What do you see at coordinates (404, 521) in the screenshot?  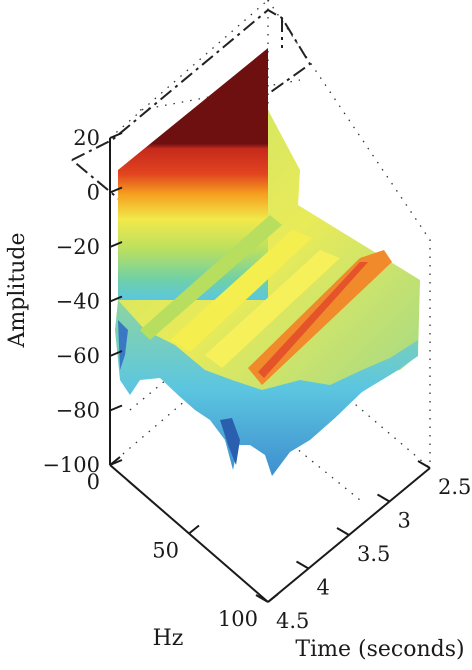 I see `time-tick-label: 3` at bounding box center [404, 521].